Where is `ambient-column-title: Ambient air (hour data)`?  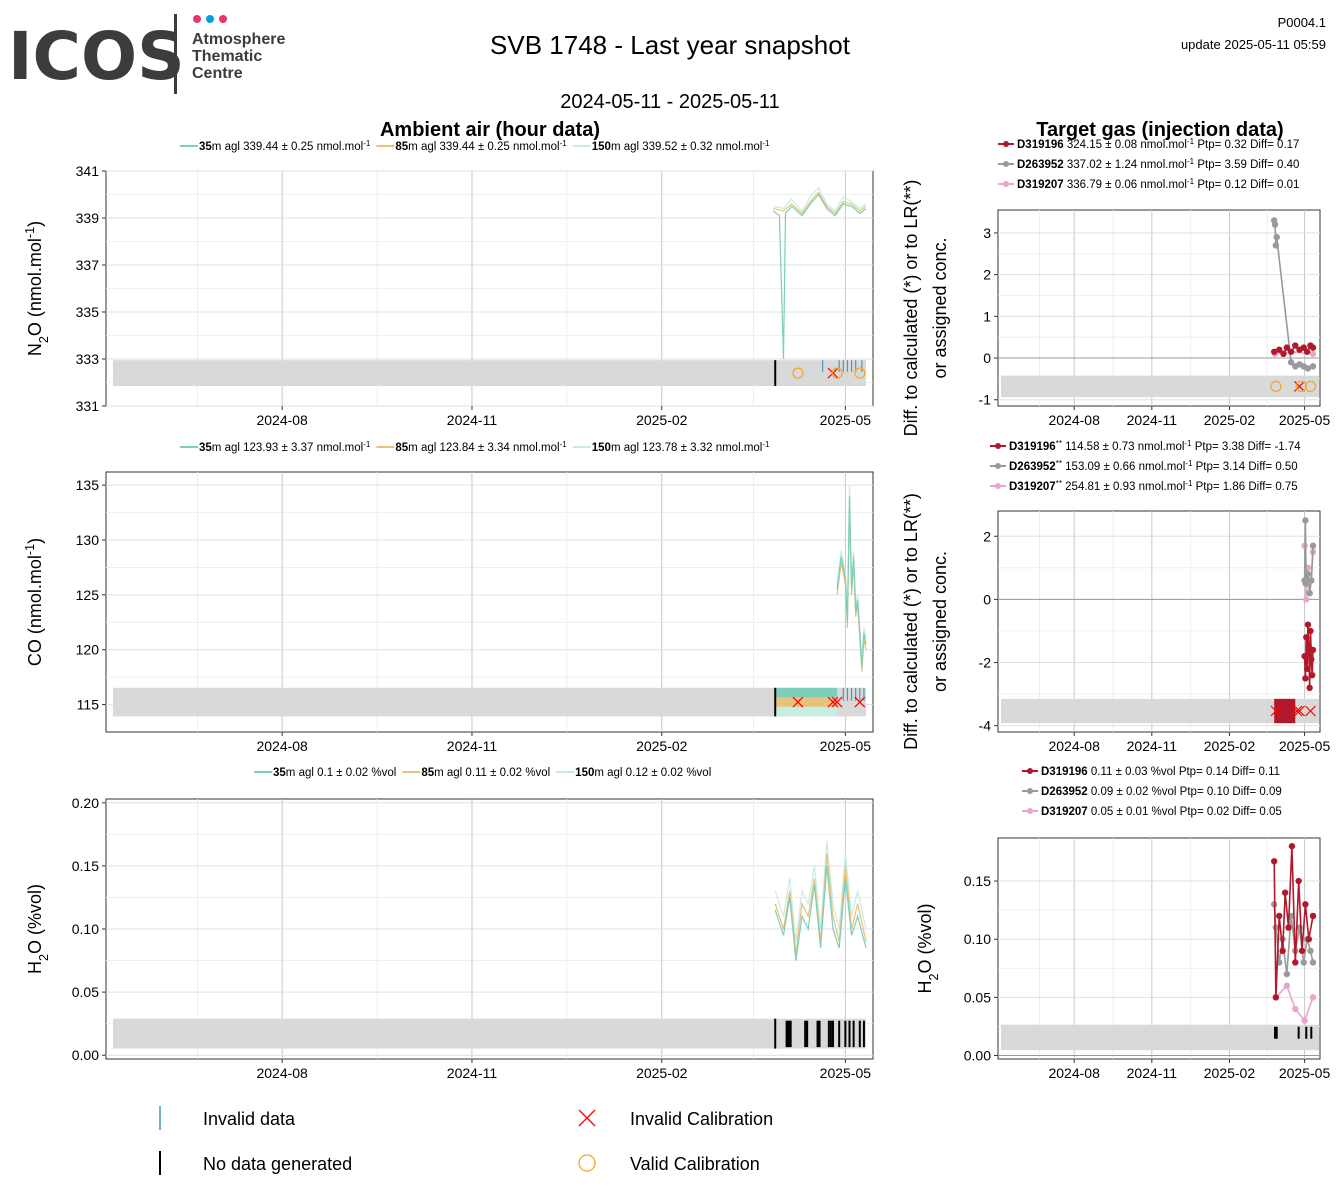 ambient-column-title: Ambient air (hour data) is located at coordinates (490, 130).